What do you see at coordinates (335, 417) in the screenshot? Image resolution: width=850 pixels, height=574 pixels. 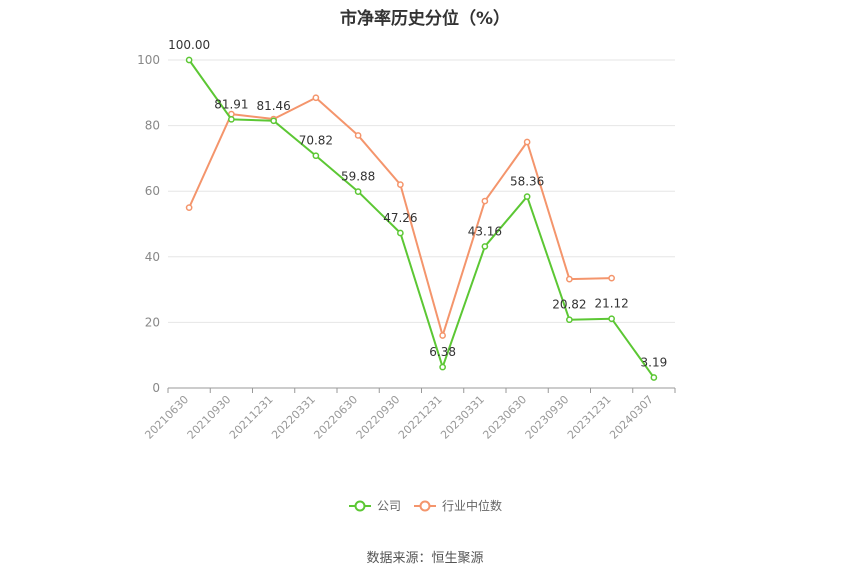 I see `x-tick-label: 20220630` at bounding box center [335, 417].